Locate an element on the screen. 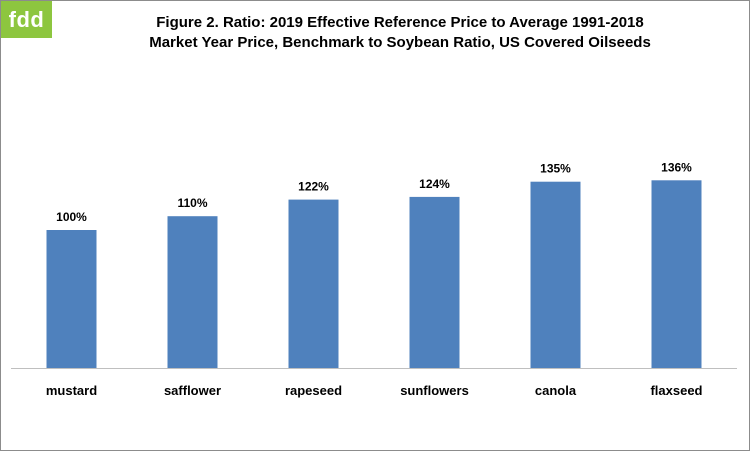 The width and height of the screenshot is (750, 451). data-label-rapeseed: 122% is located at coordinates (313, 187).